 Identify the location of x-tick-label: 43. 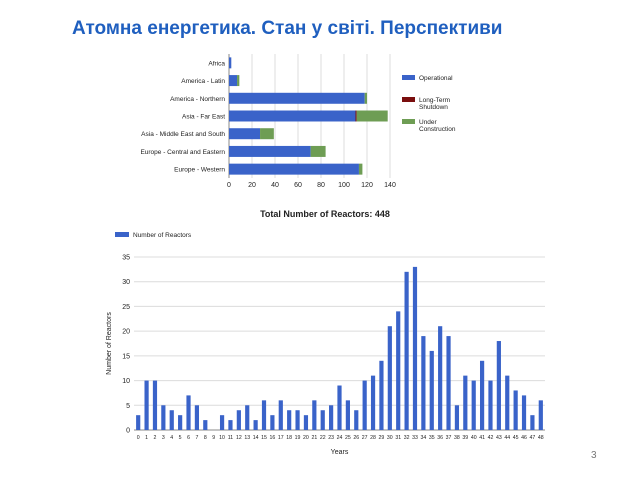
(499, 438).